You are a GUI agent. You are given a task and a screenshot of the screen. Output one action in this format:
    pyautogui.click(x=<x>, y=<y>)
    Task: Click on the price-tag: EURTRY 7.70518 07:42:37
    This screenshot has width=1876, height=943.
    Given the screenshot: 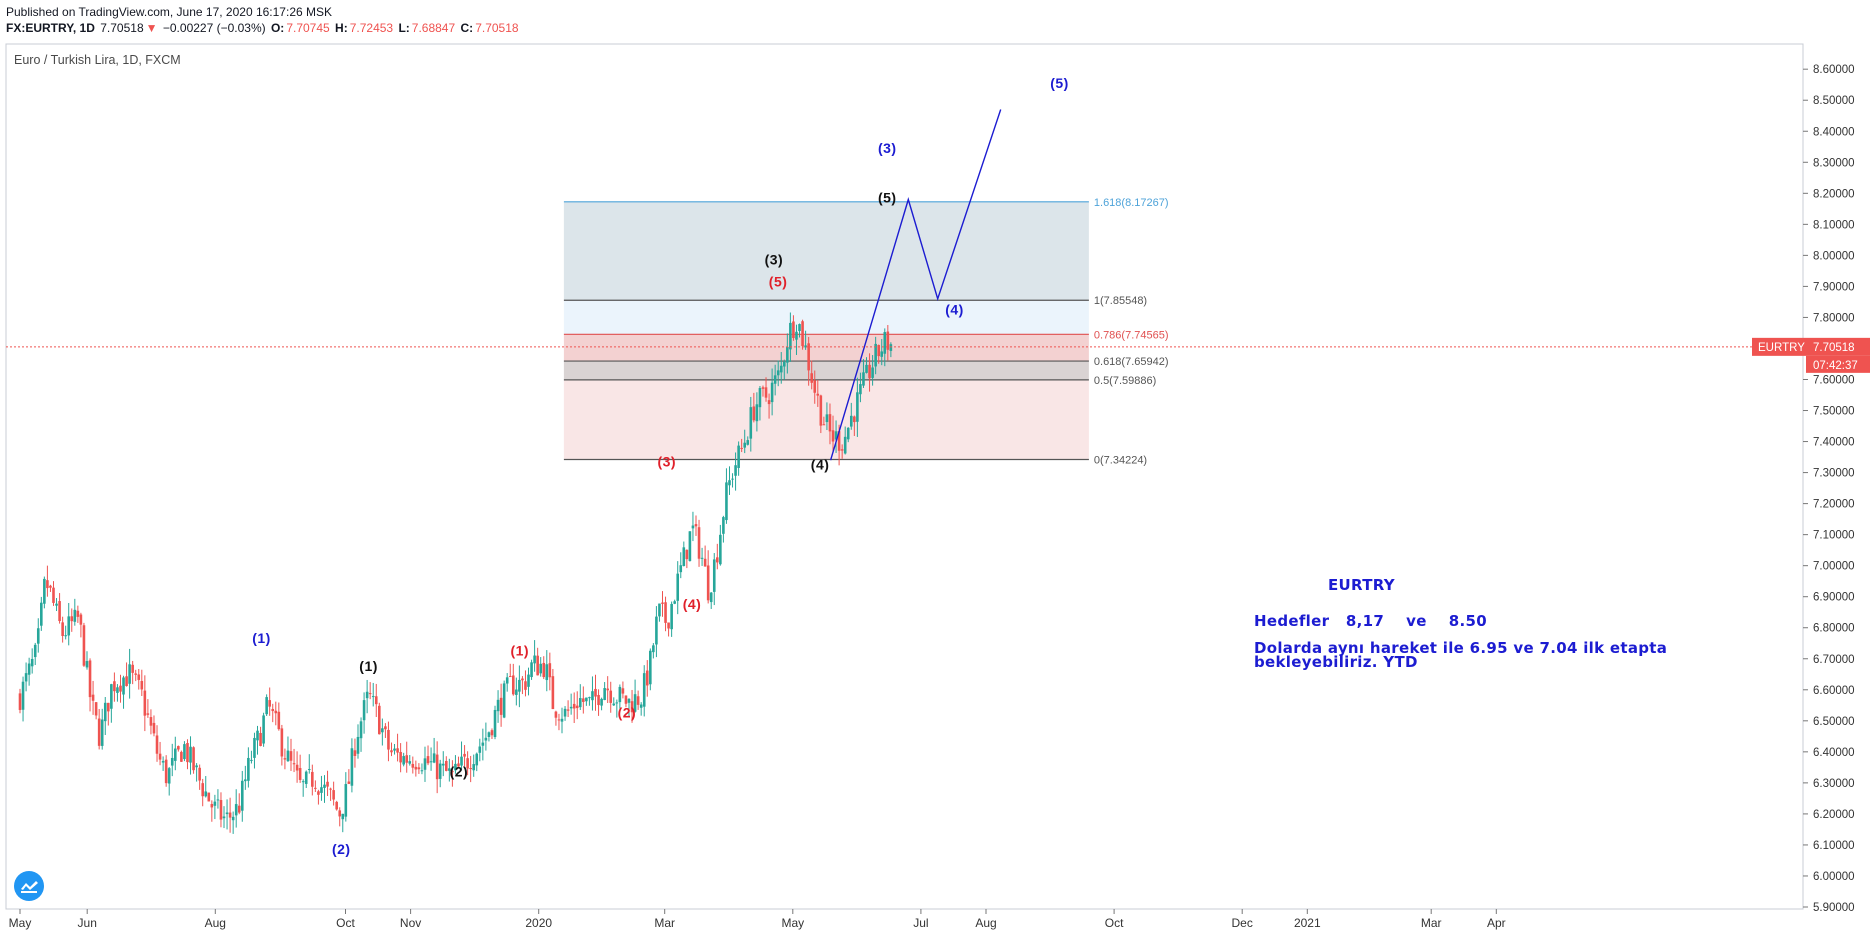 What is the action you would take?
    pyautogui.click(x=1811, y=355)
    